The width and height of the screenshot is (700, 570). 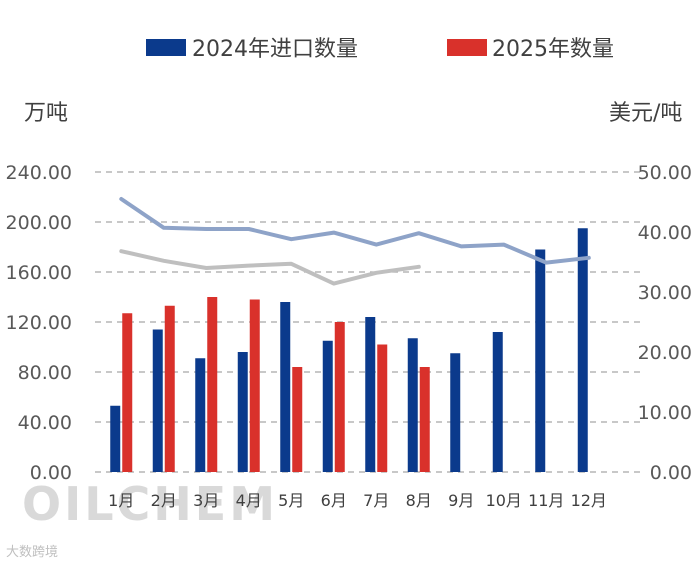 What do you see at coordinates (51, 473) in the screenshot?
I see `left-tick-label: 0.00` at bounding box center [51, 473].